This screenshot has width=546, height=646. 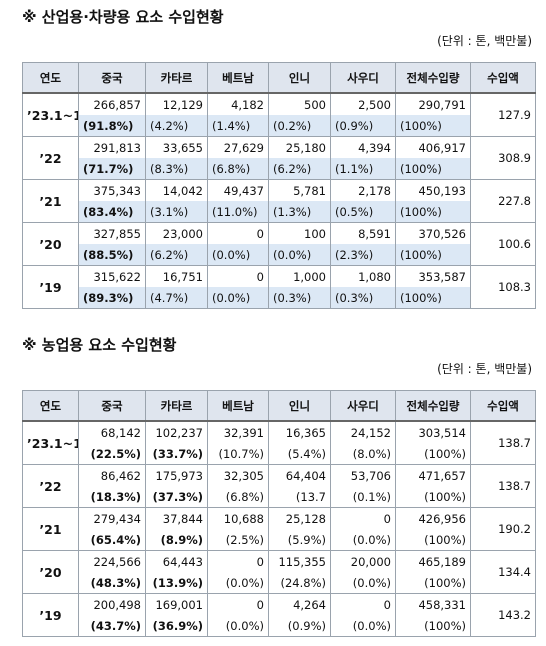 I want to click on share-cell: (13.7, so click(x=299, y=497).